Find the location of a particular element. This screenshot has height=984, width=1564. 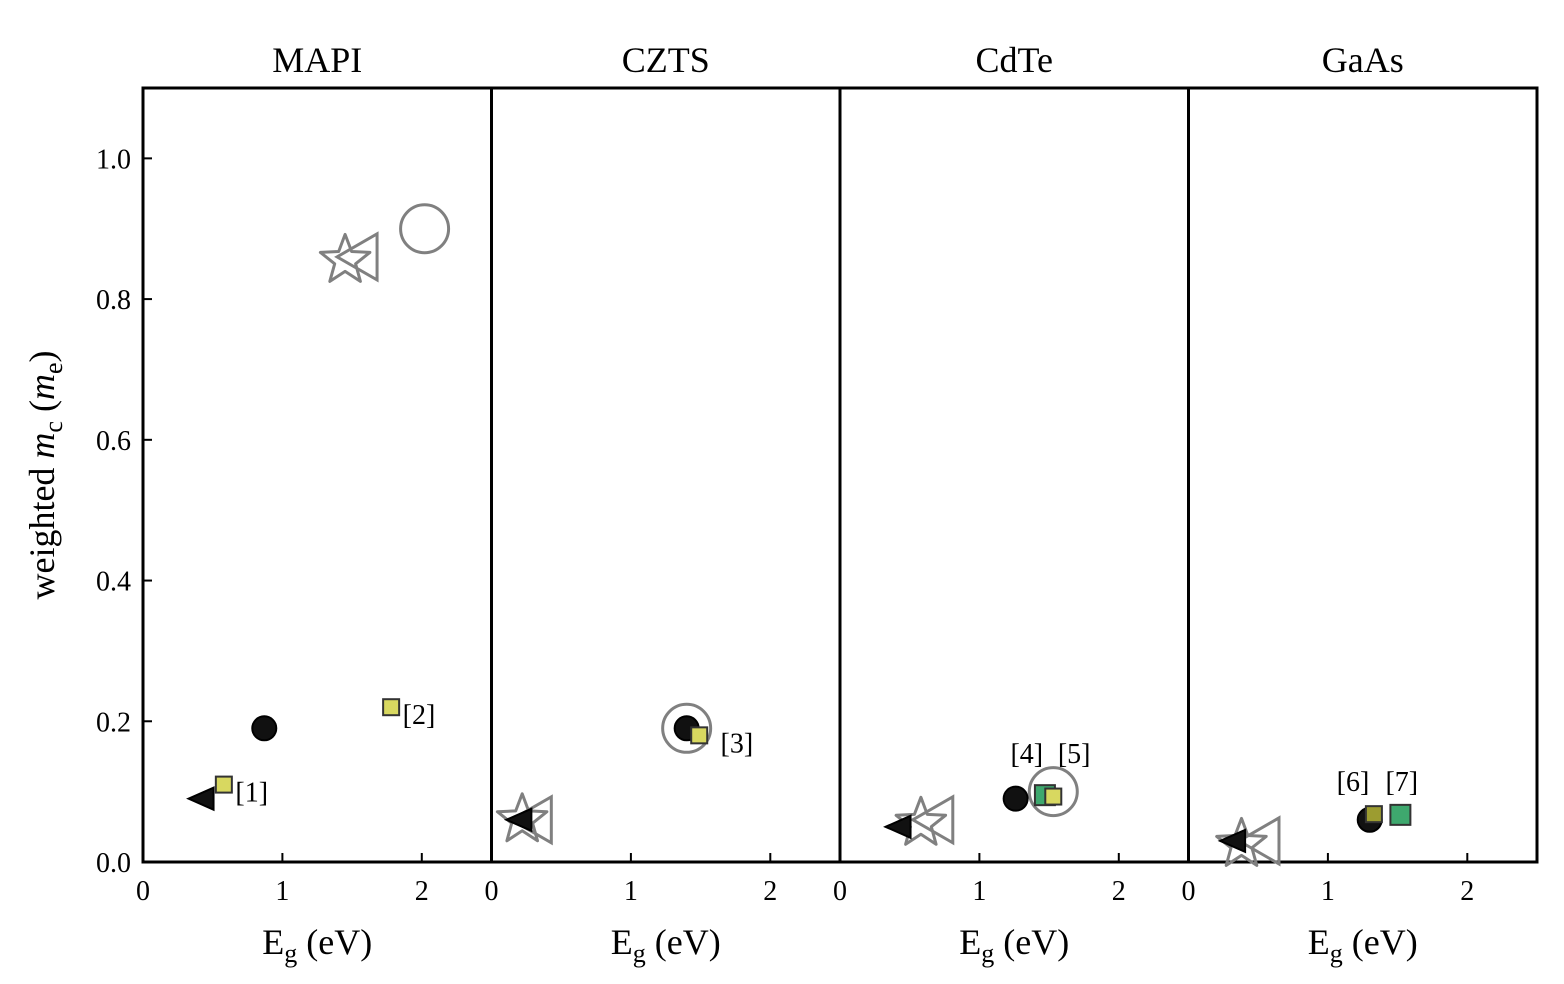

reference-label-gaas: [6] is located at coordinates (1353, 782).